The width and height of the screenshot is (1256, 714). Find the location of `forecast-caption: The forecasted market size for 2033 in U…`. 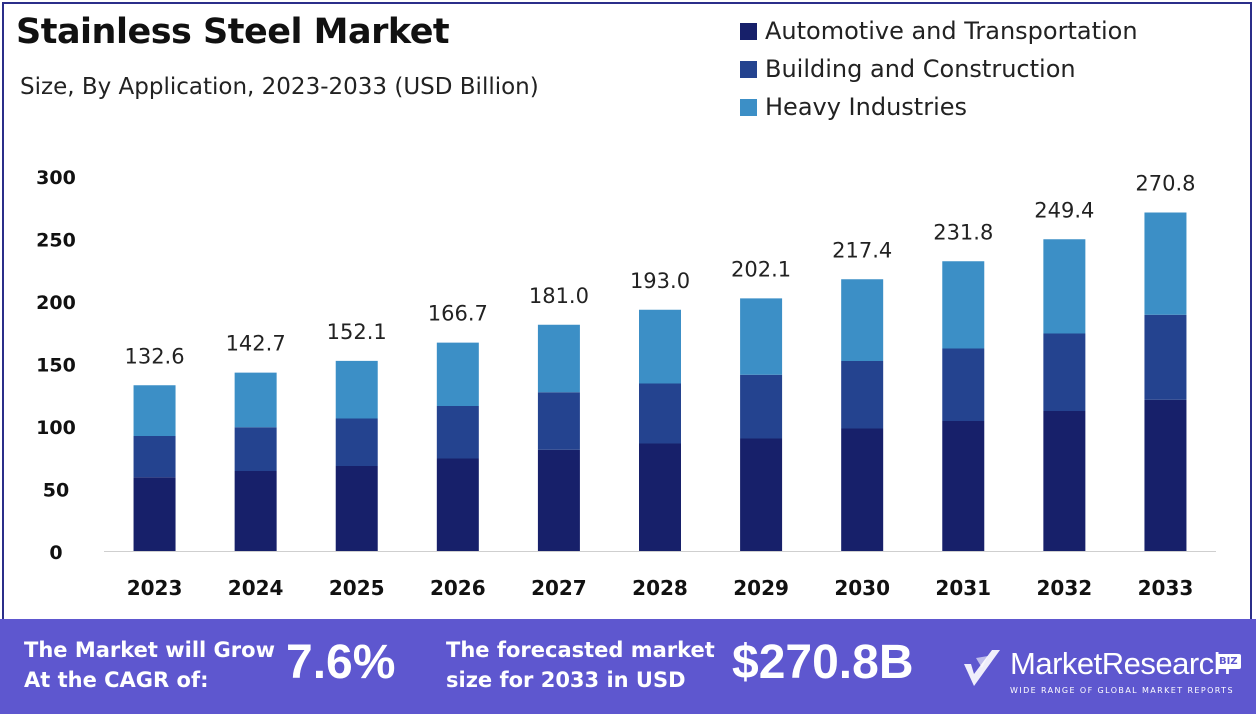

forecast-caption: The forecasted market size for 2033 in U… is located at coordinates (580, 665).